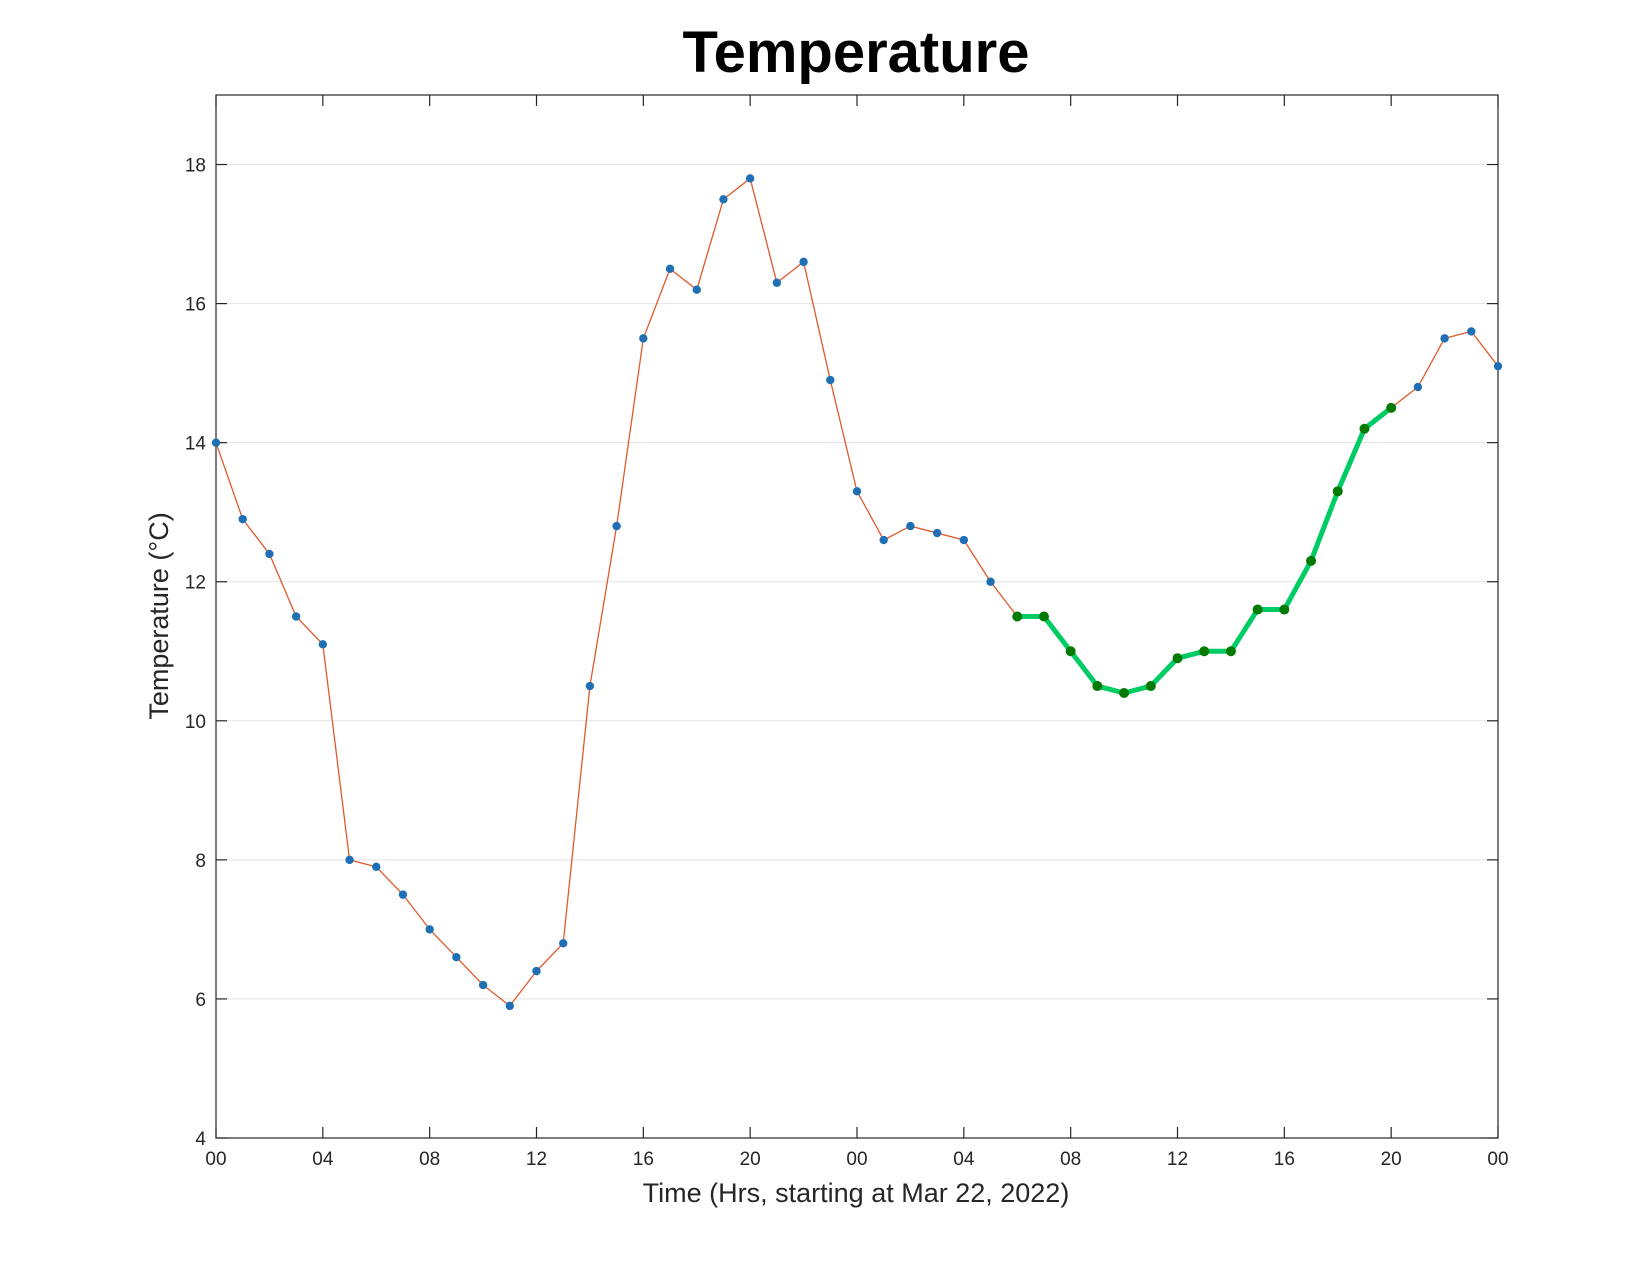 This screenshot has width=1650, height=1275. I want to click on x-axis-label: Time (Hrs, starting at Mar 22, 2022), so click(856, 1193).